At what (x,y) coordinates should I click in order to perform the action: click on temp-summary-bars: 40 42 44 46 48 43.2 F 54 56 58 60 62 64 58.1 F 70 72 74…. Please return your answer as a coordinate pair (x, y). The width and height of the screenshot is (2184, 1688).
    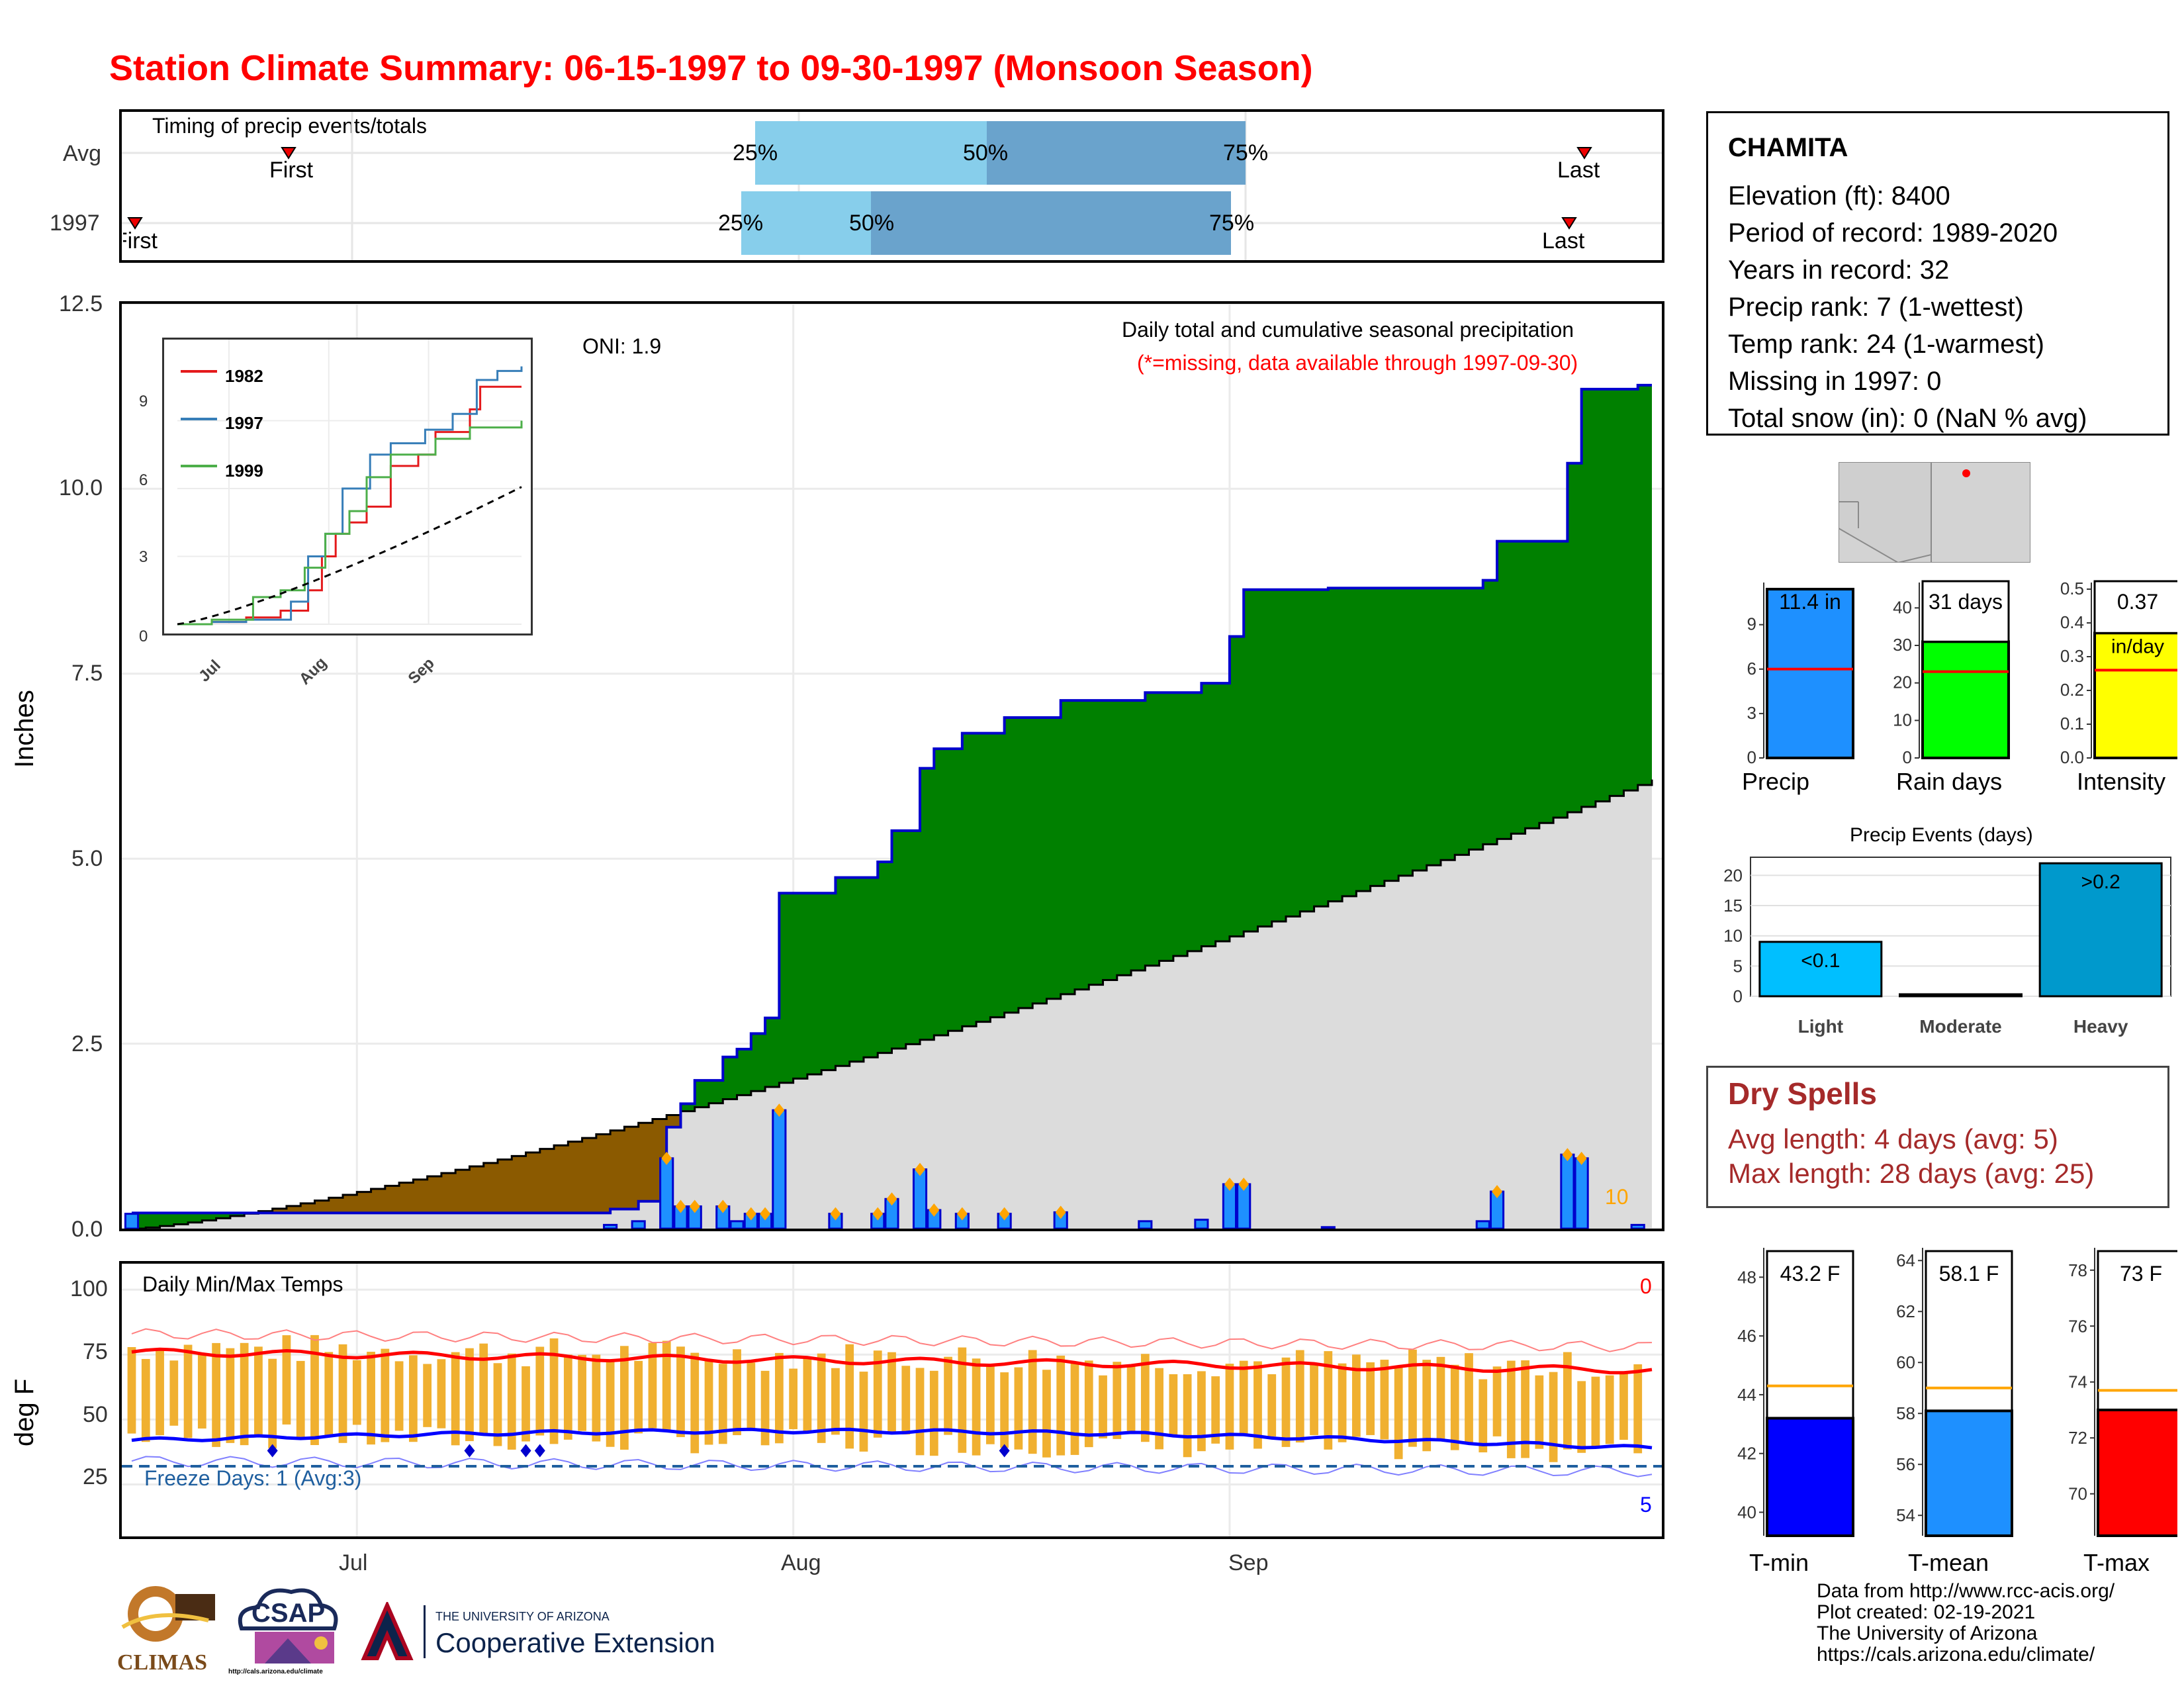
    Looking at the image, I should click on (1957, 1392).